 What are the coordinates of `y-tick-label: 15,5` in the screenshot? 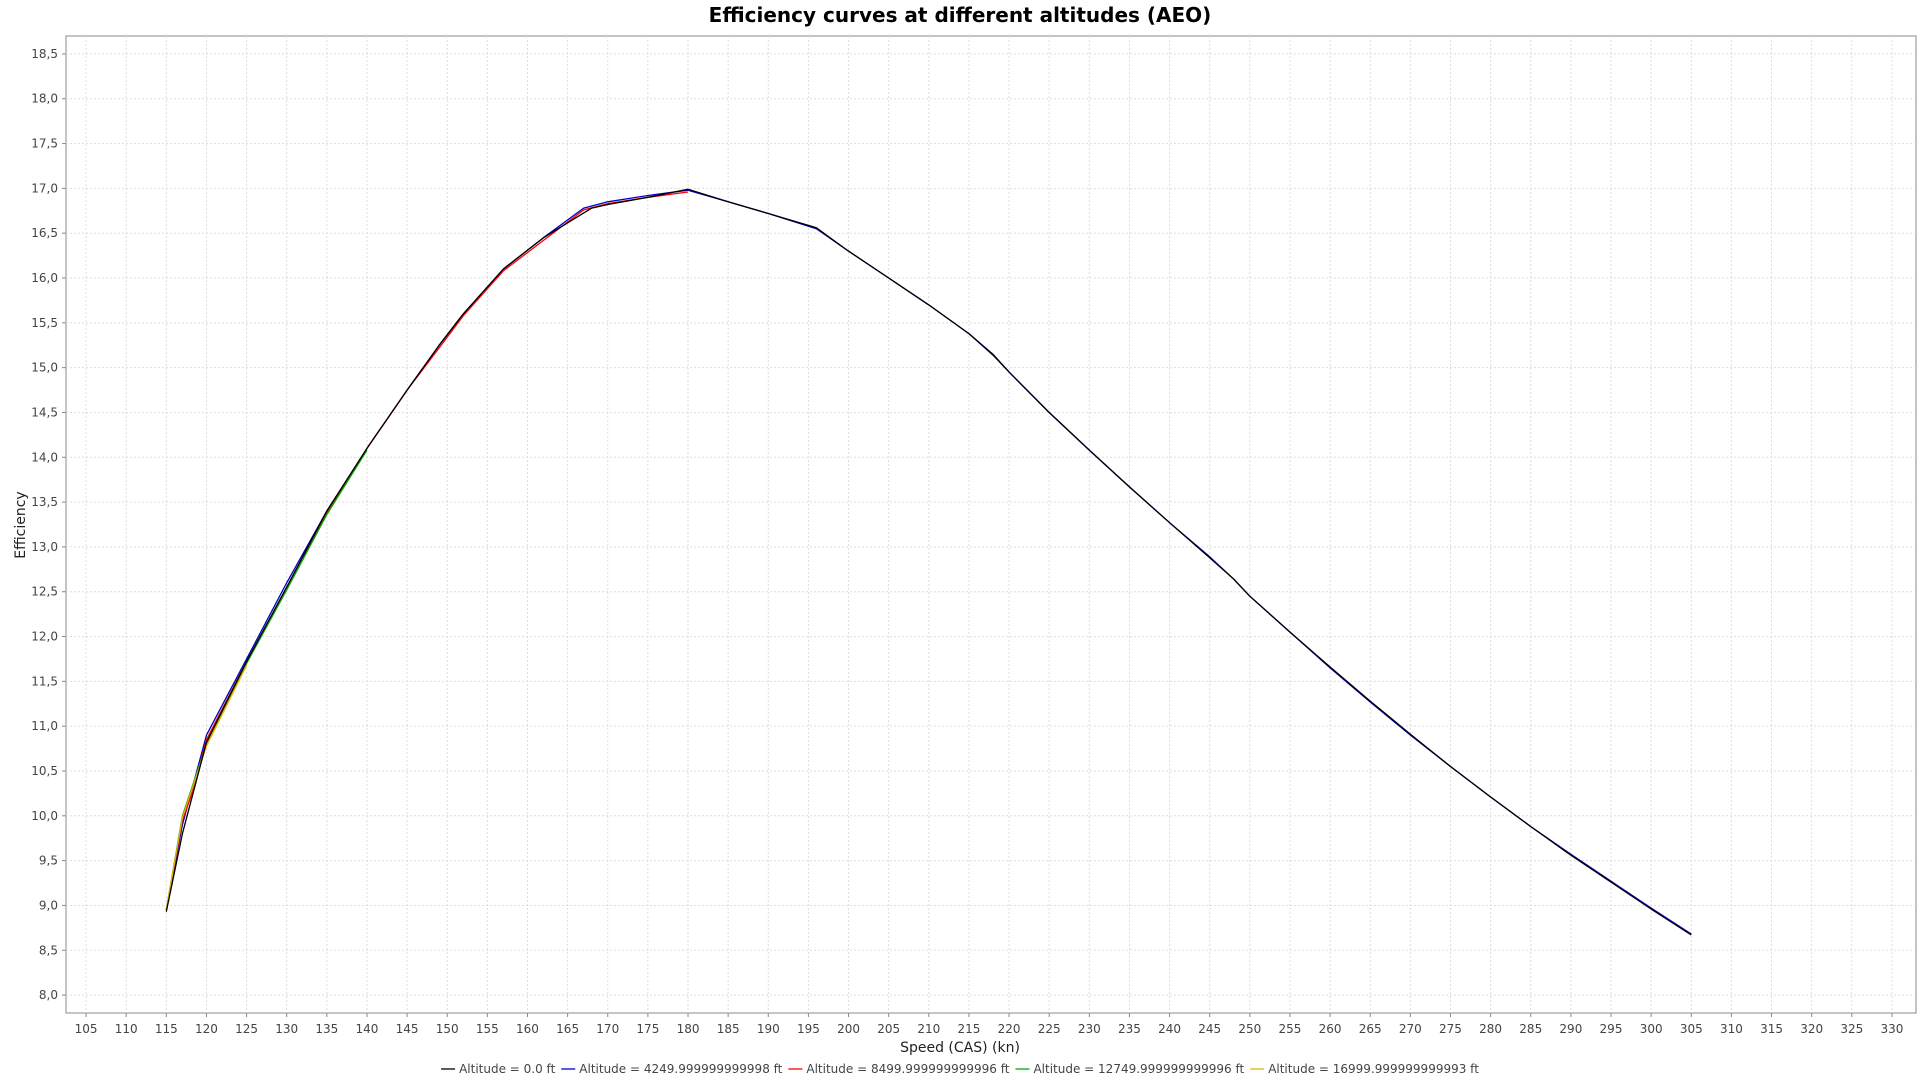 It's located at (44, 323).